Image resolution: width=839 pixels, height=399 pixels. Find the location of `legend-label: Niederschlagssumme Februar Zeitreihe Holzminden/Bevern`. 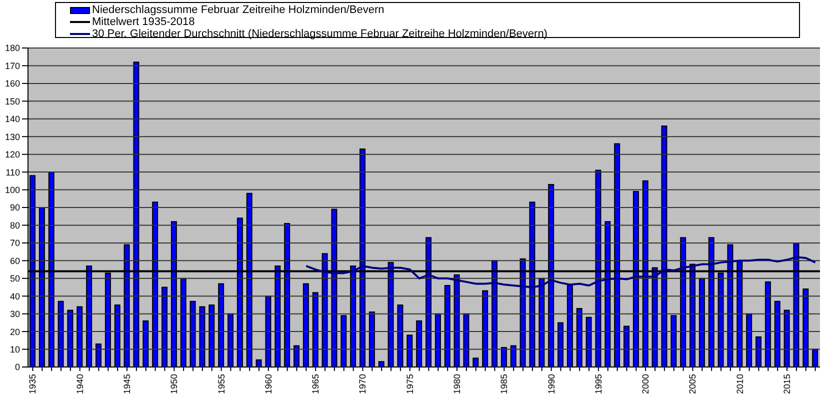

legend-label: Niederschlagssumme Februar Zeitreihe Holzminden/Bevern is located at coordinates (238, 10).